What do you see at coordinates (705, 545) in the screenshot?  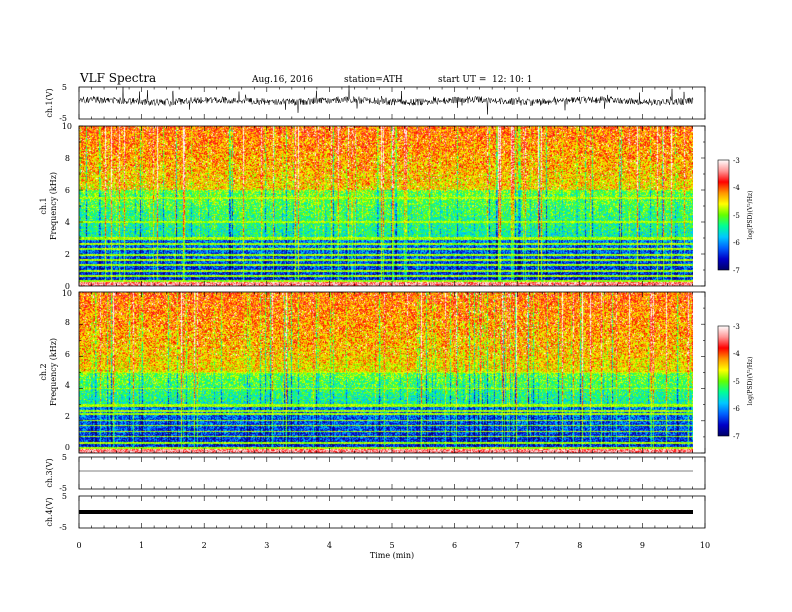 I see `xtick-10: 10` at bounding box center [705, 545].